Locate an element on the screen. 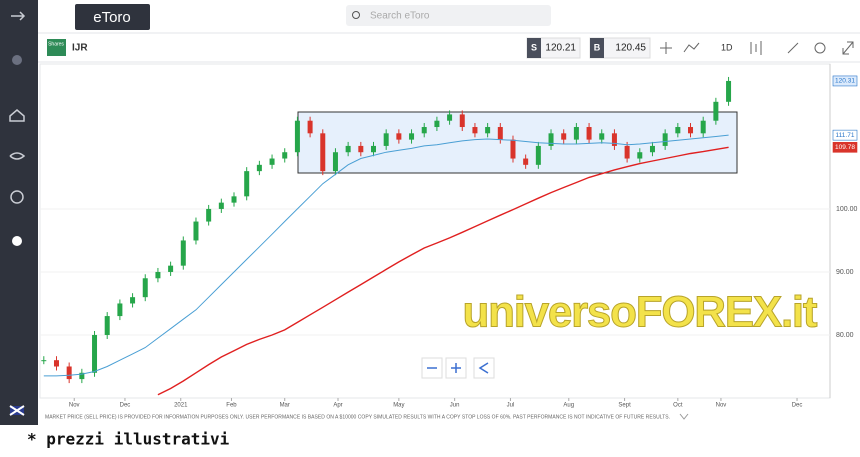 The height and width of the screenshot is (457, 860). logo-box is located at coordinates (112, 17).